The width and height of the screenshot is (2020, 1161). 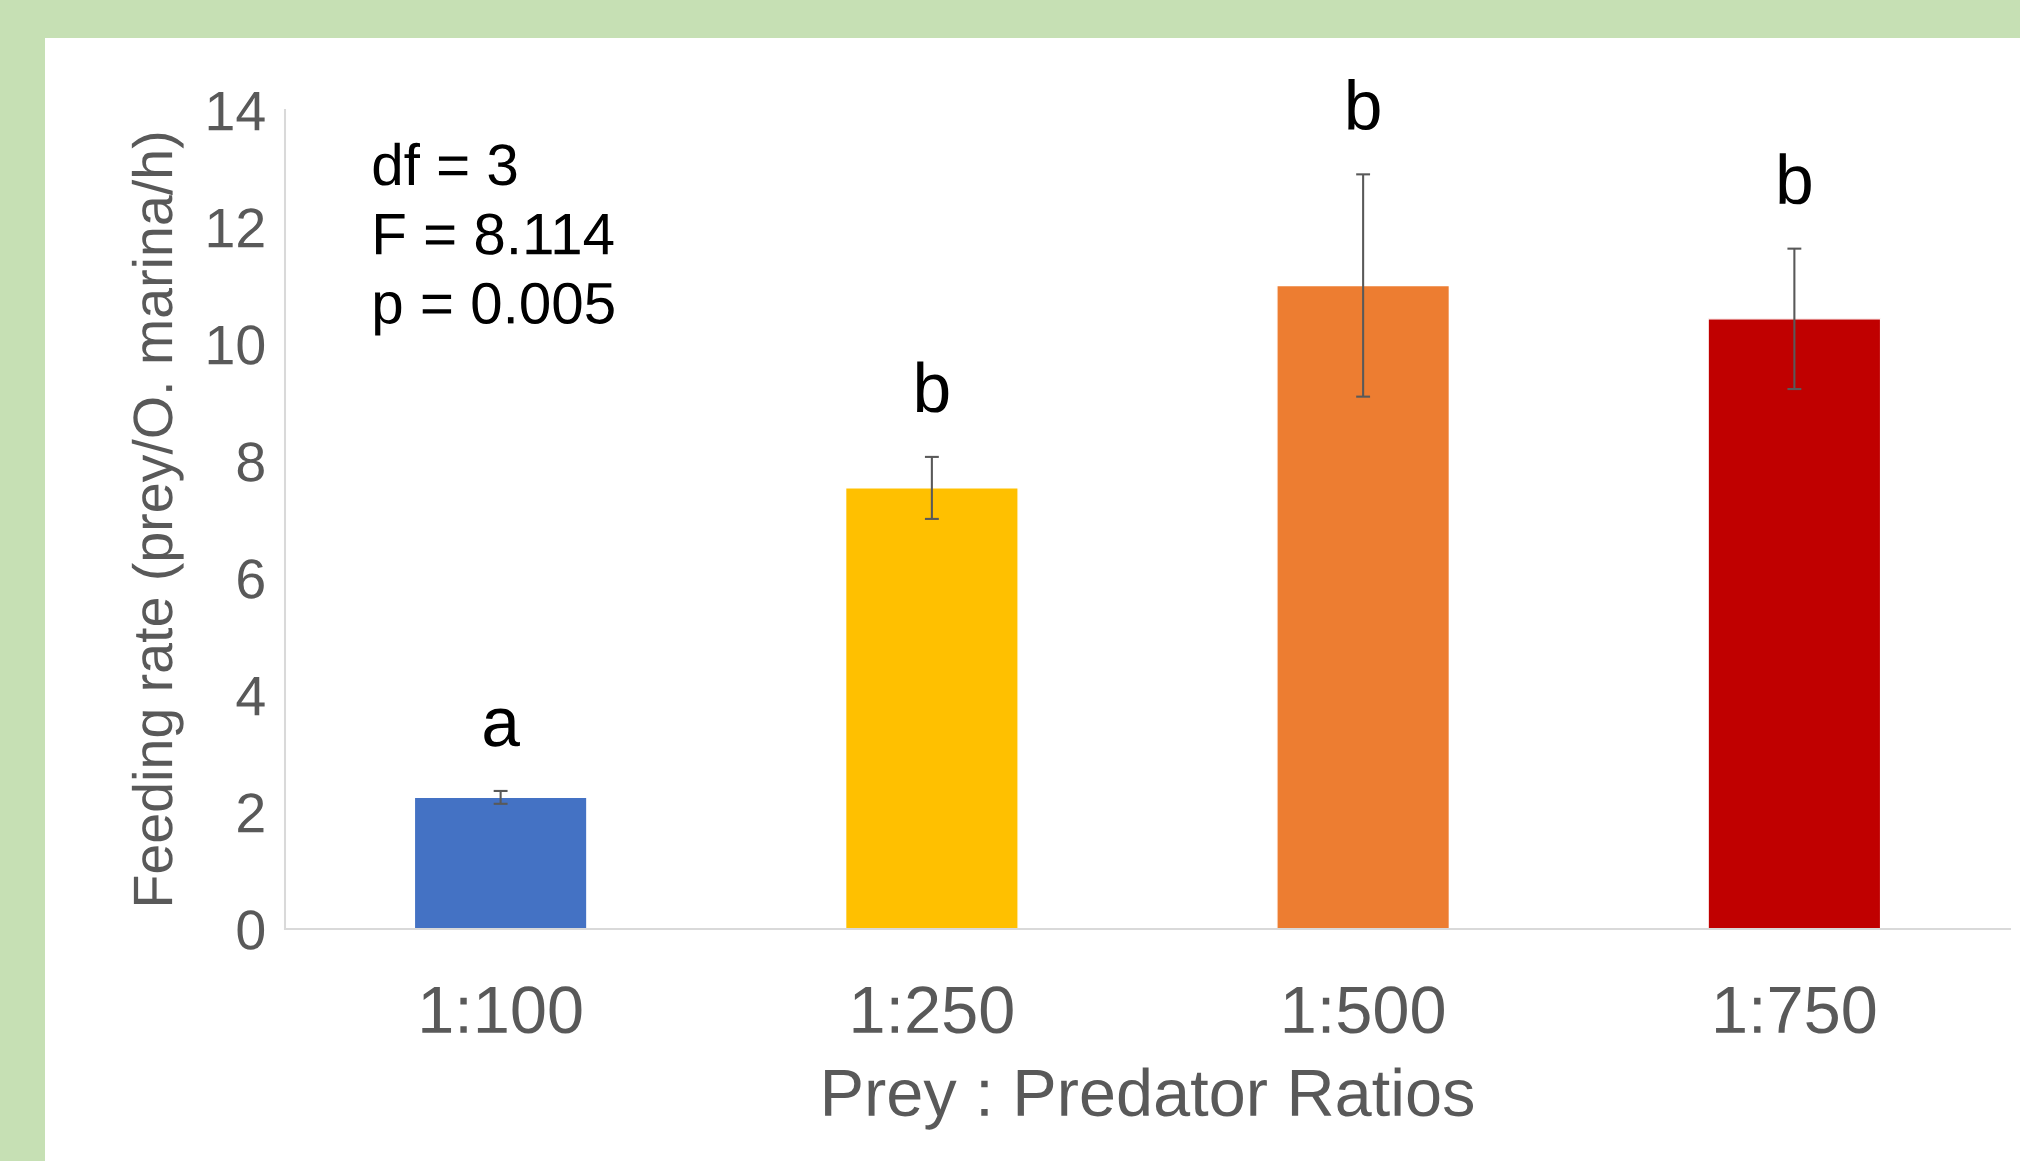 I want to click on y-tick-label: 14, so click(x=236, y=111).